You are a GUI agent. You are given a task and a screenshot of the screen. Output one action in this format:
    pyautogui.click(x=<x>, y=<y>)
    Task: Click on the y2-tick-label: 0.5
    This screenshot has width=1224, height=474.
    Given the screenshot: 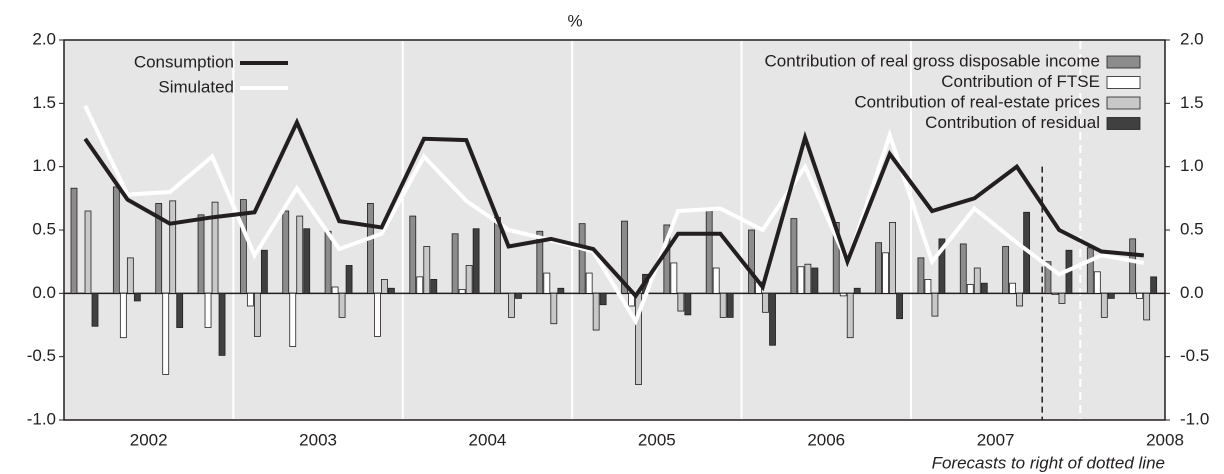 What is the action you would take?
    pyautogui.click(x=1192, y=228)
    